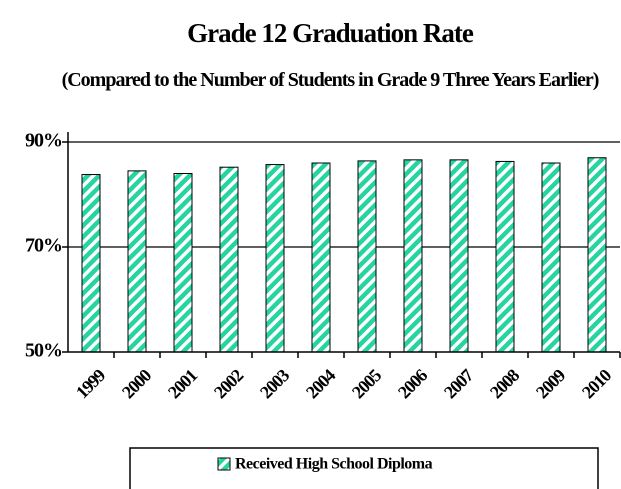 Image resolution: width=621 pixels, height=489 pixels. I want to click on legend-swatch, so click(224, 464).